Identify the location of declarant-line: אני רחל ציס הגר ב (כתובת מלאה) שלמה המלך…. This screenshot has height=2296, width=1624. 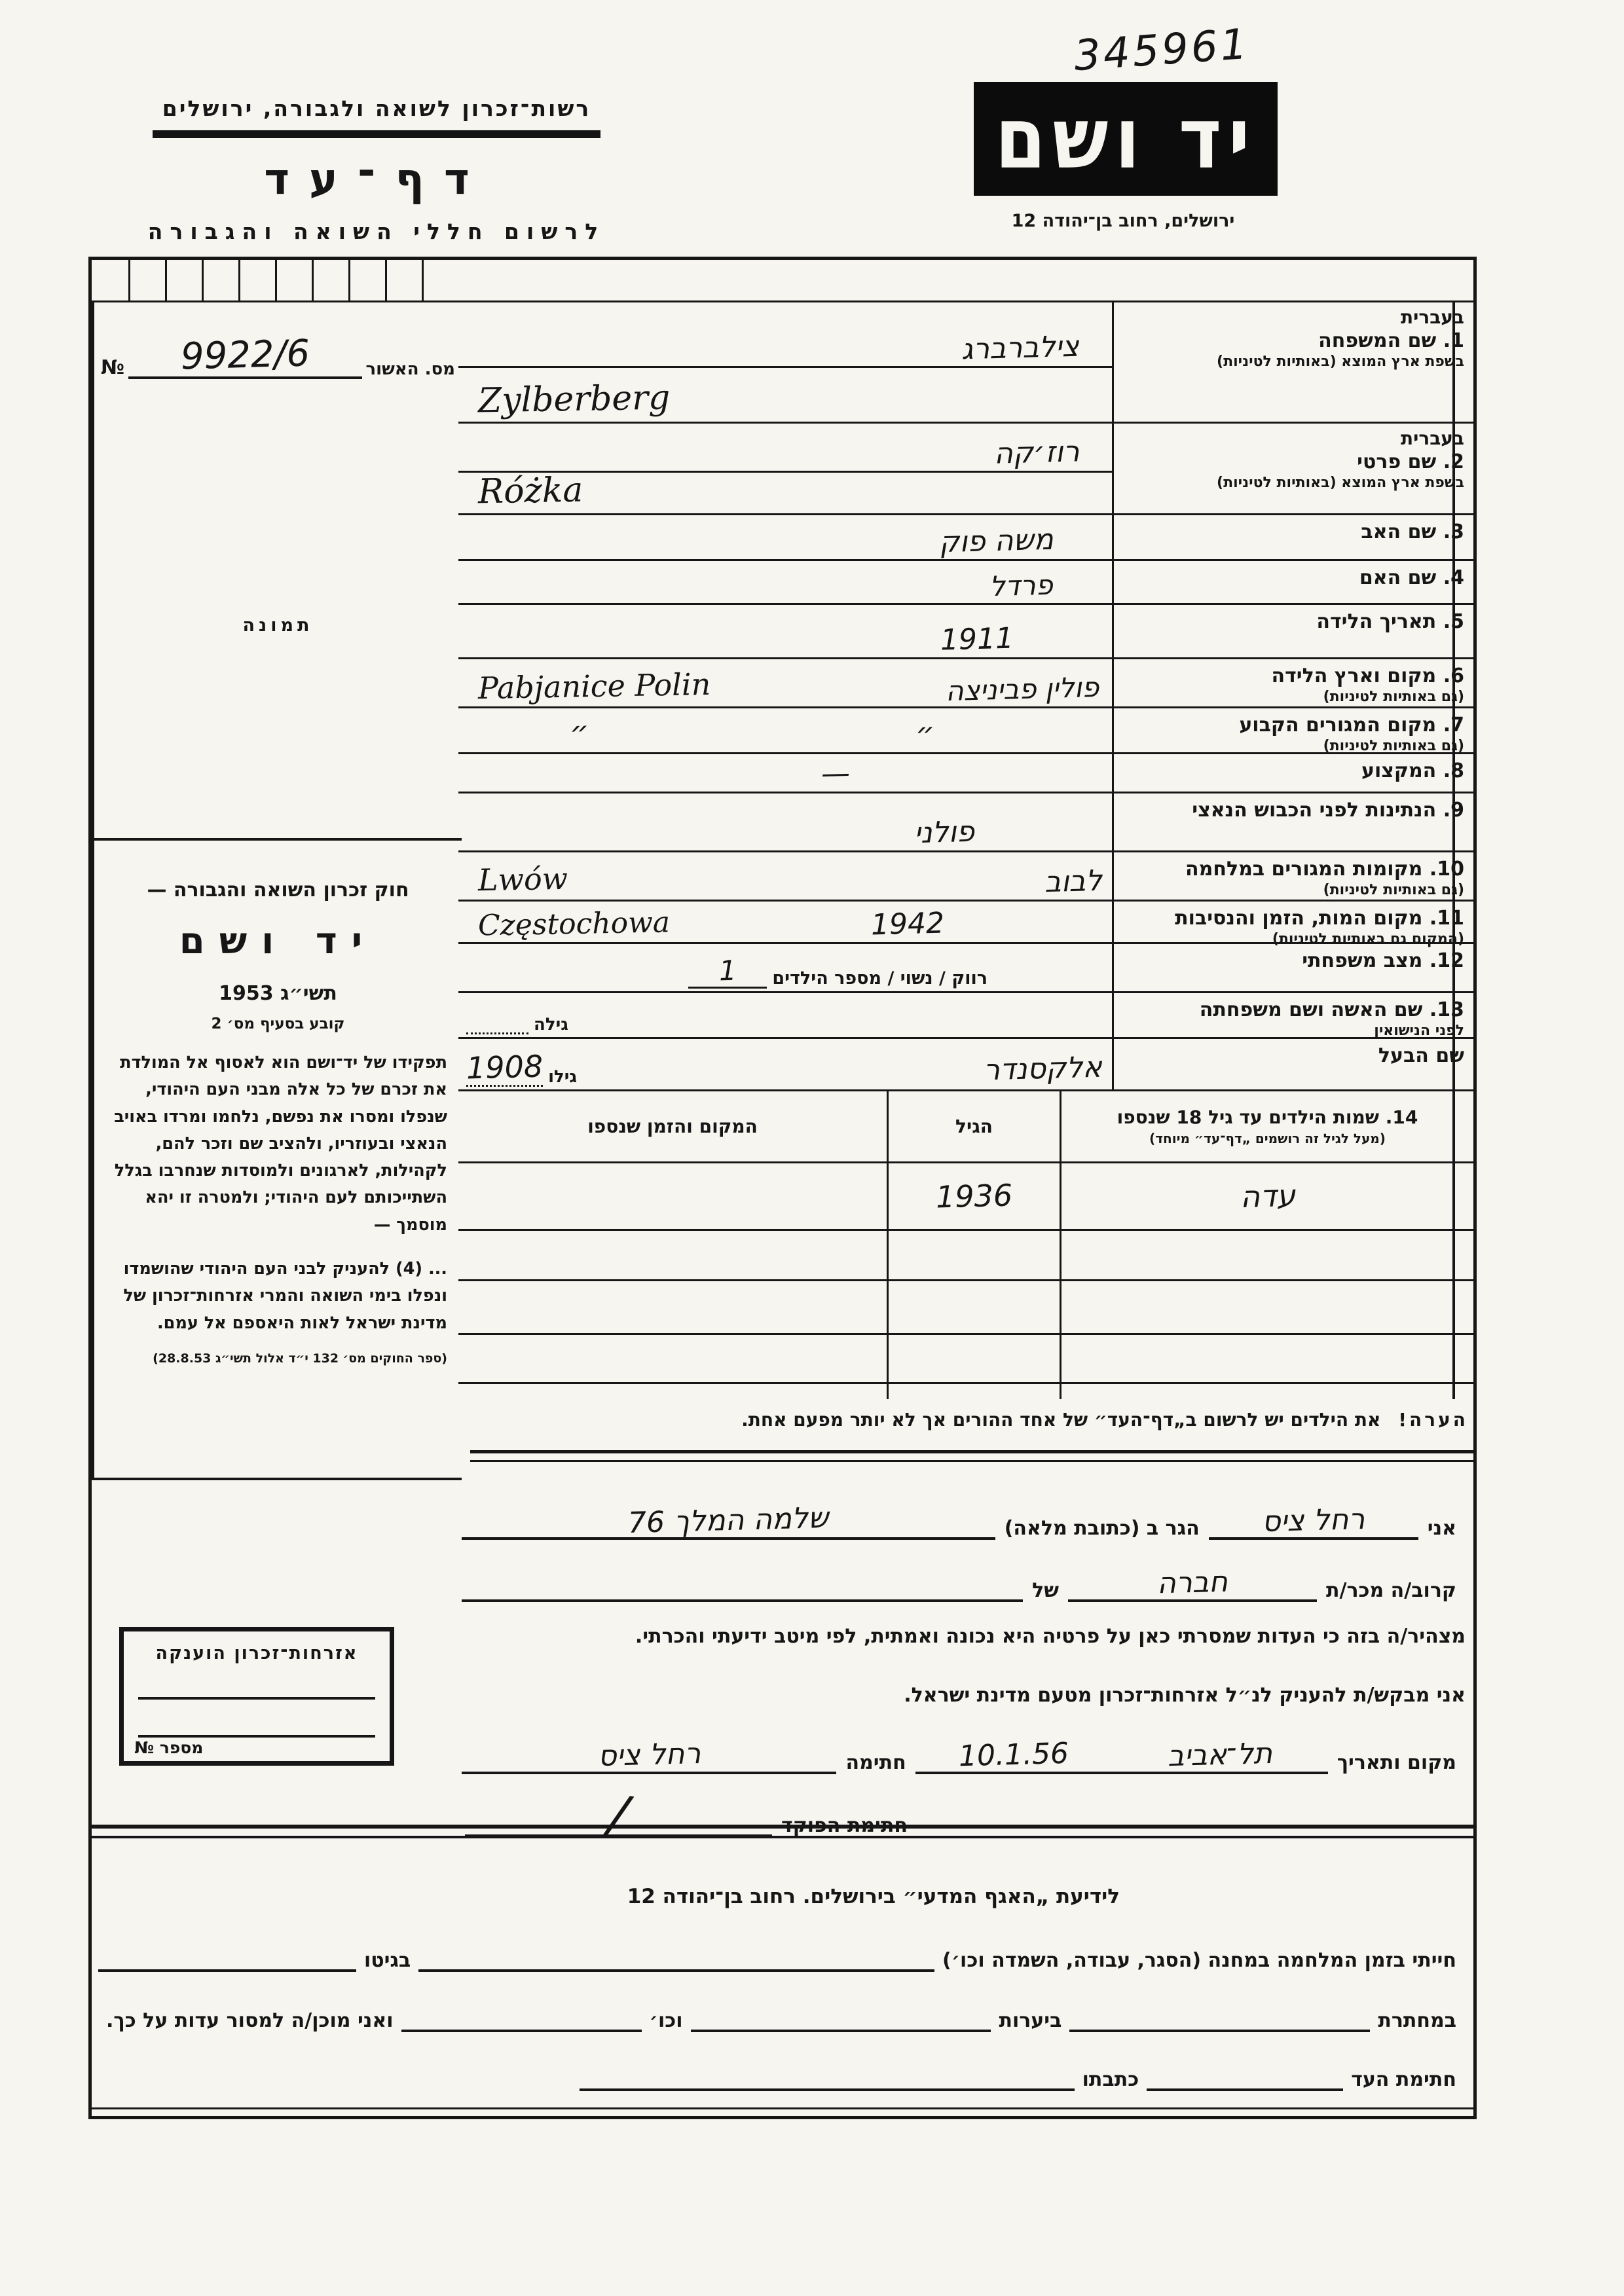
(964, 1520).